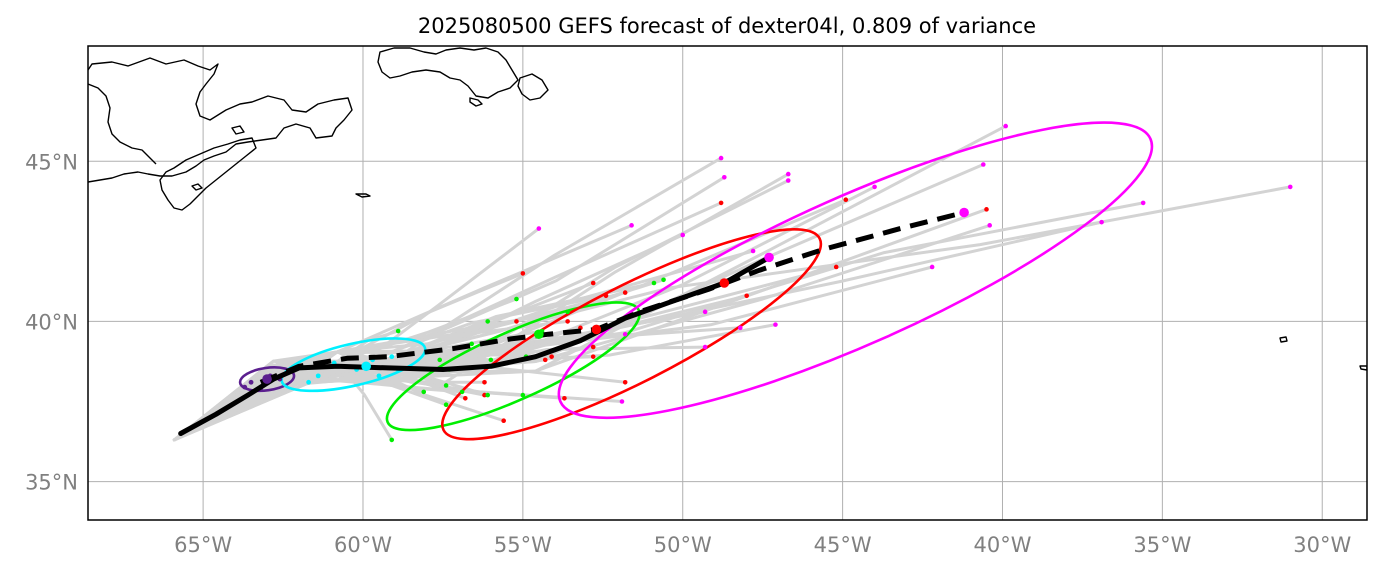 This screenshot has width=1382, height=570. Describe the element at coordinates (203, 545) in the screenshot. I see `x-tick-label: 65°W` at that location.